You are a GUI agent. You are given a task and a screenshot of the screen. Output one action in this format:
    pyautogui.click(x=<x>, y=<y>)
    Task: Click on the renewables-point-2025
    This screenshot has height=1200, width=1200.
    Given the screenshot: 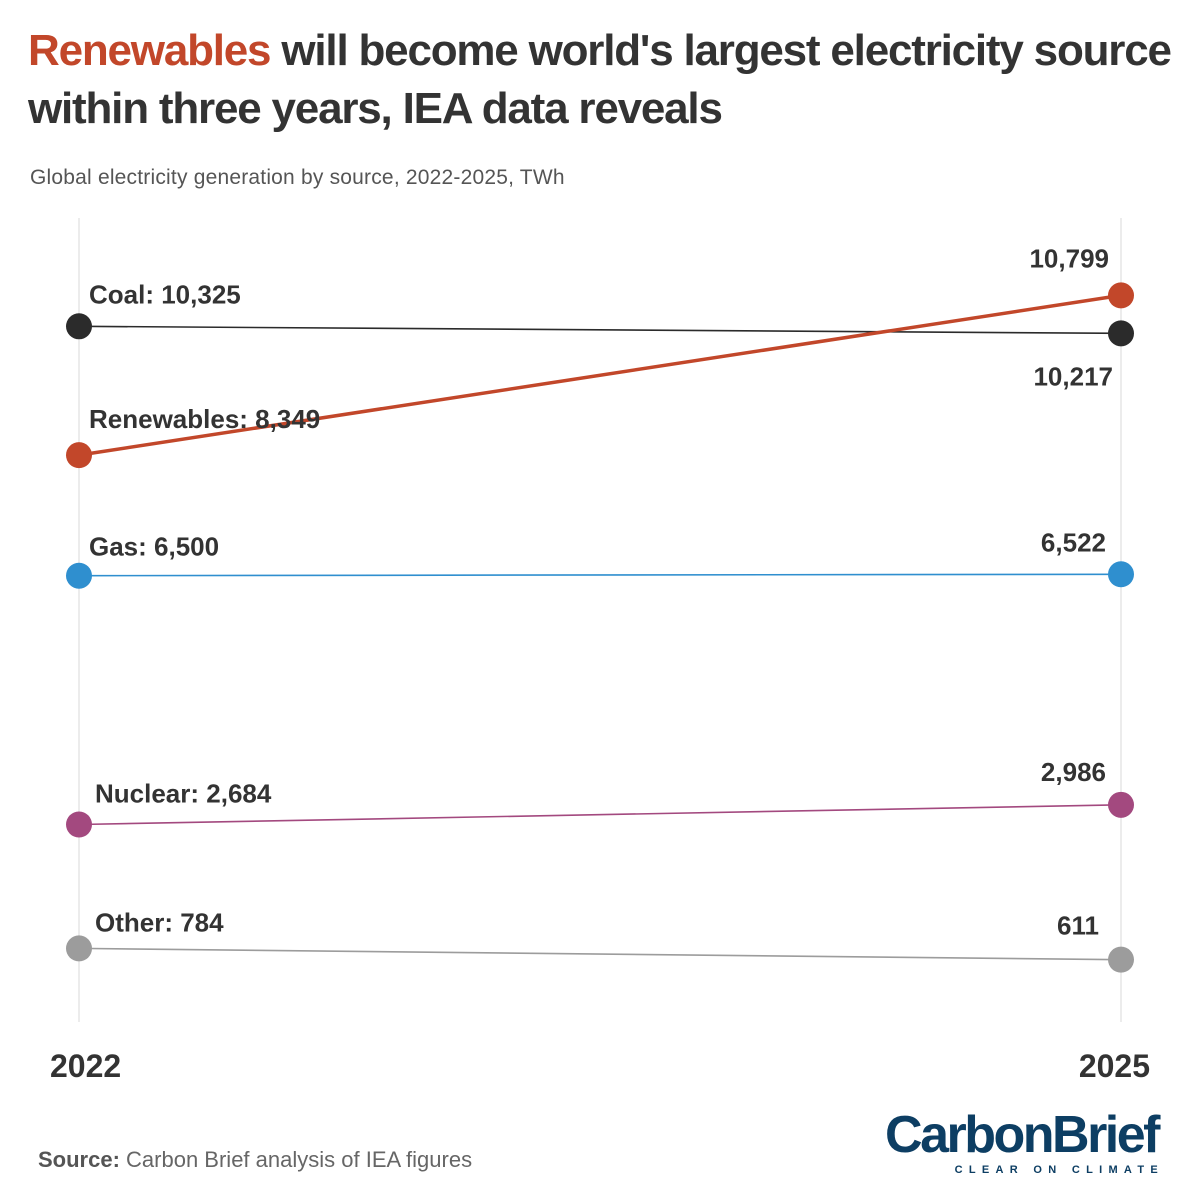 What is the action you would take?
    pyautogui.click(x=1121, y=295)
    